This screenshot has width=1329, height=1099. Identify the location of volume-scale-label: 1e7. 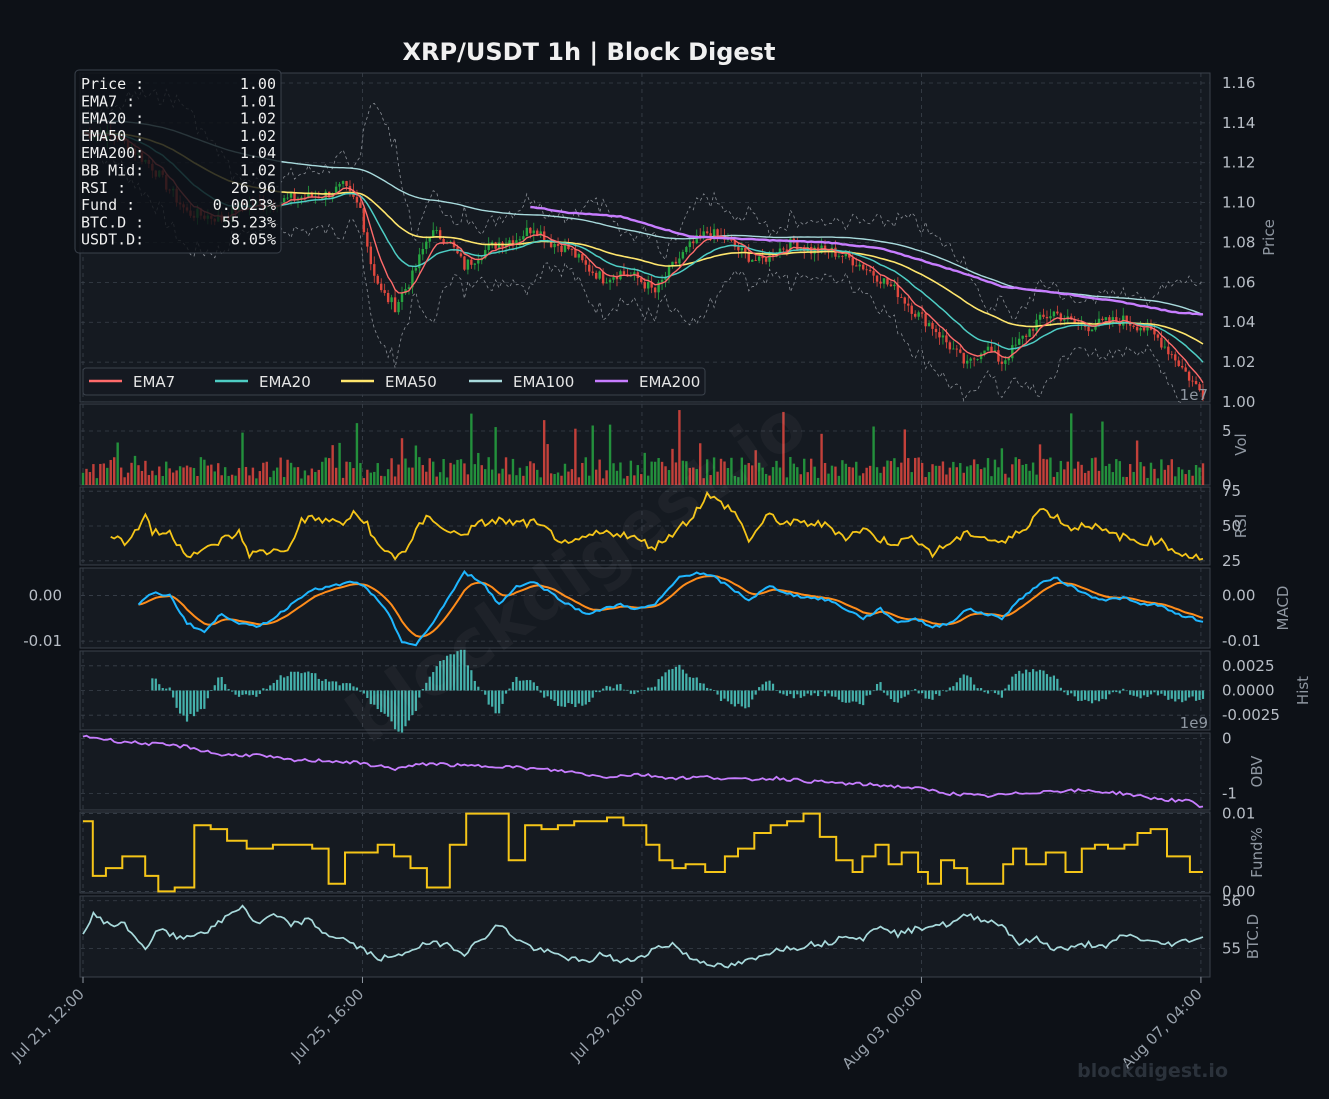
(1194, 395).